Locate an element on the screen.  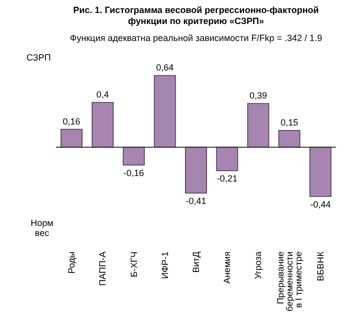
text: Норм вес is located at coordinates (42, 228).